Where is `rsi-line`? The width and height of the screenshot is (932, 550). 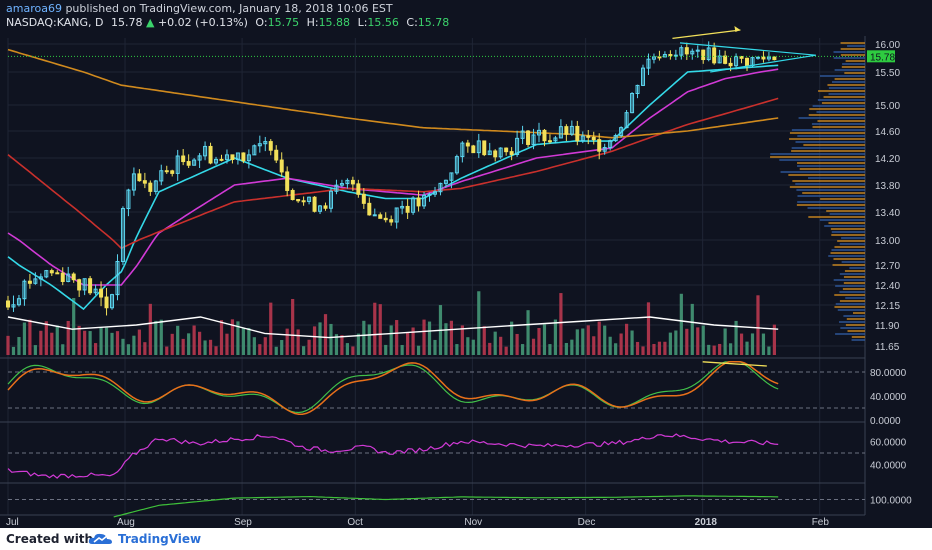 rsi-line is located at coordinates (393, 456).